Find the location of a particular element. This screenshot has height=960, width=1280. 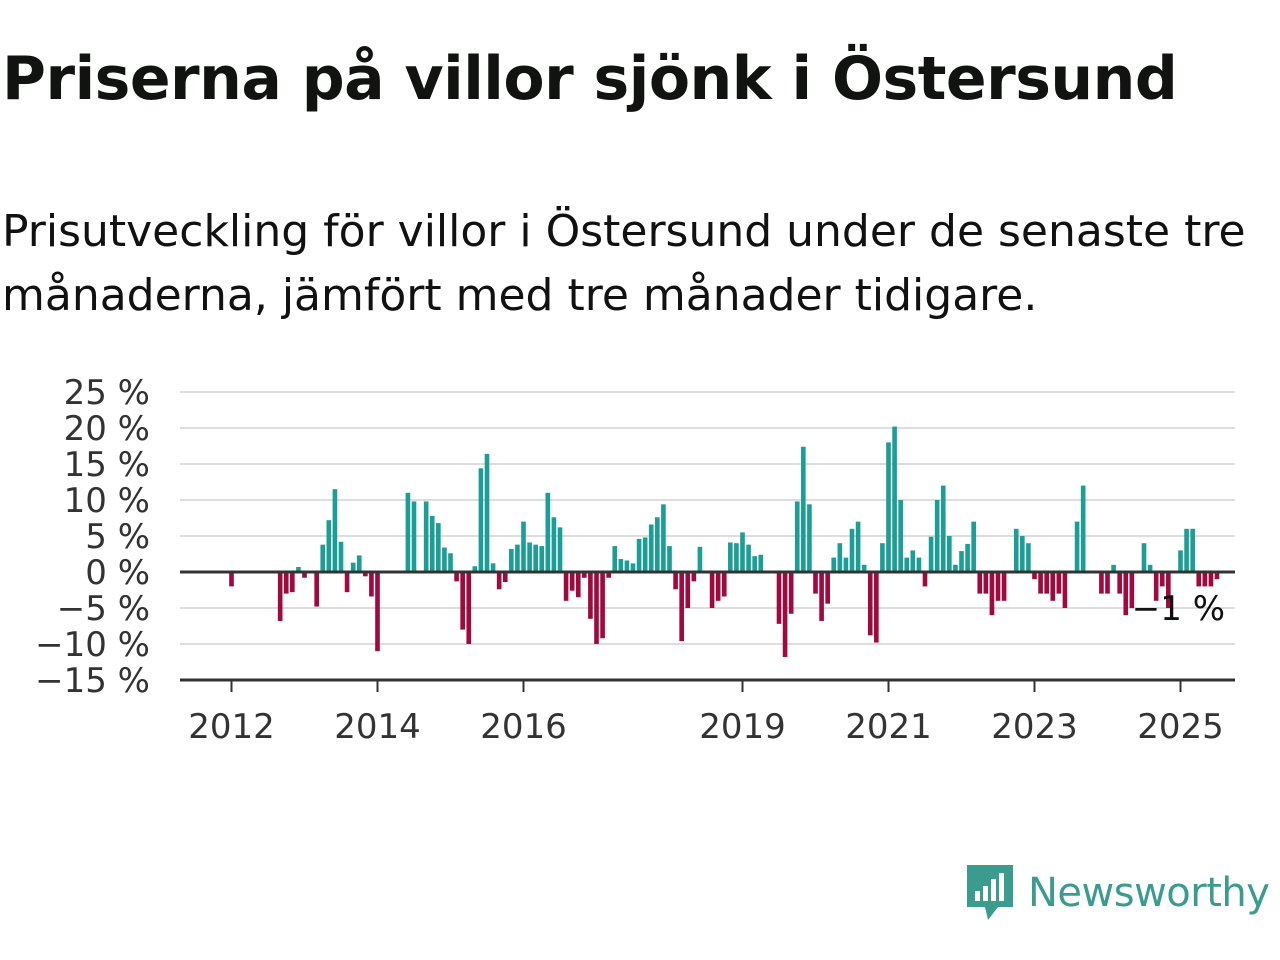

x-tick-label: 2012 is located at coordinates (231, 727).